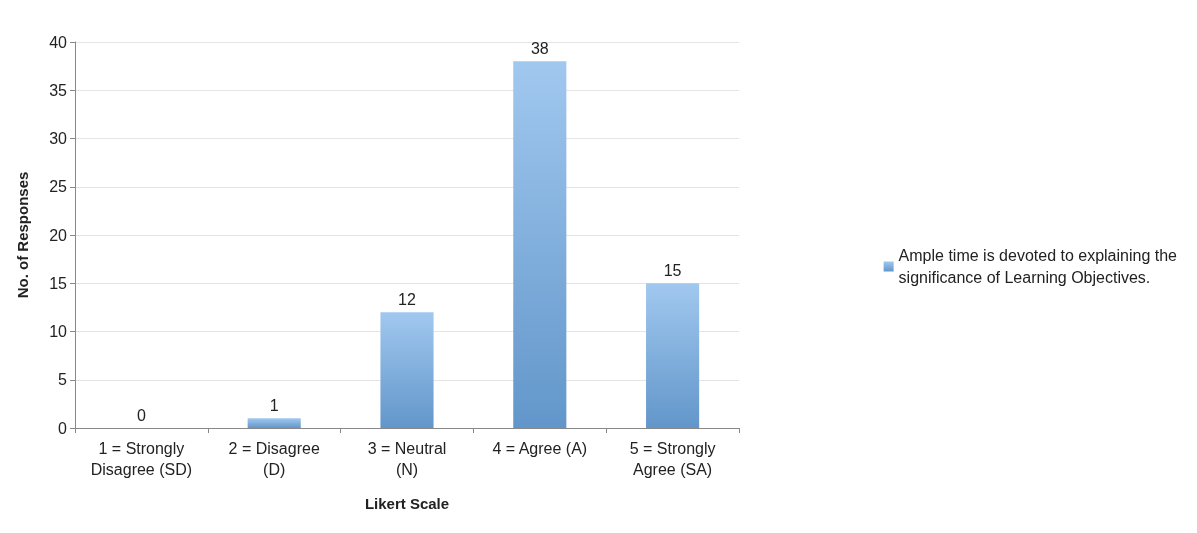  What do you see at coordinates (58, 187) in the screenshot?
I see `y-tick-label: 25` at bounding box center [58, 187].